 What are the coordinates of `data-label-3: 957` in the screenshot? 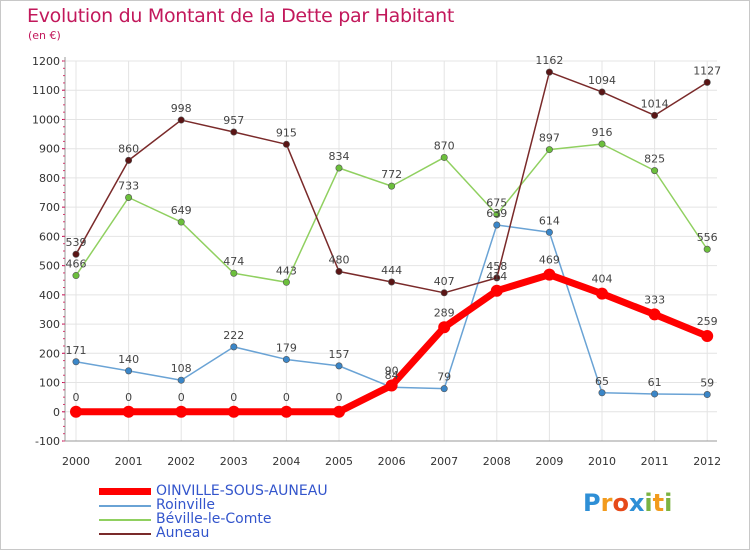 It's located at (233, 120).